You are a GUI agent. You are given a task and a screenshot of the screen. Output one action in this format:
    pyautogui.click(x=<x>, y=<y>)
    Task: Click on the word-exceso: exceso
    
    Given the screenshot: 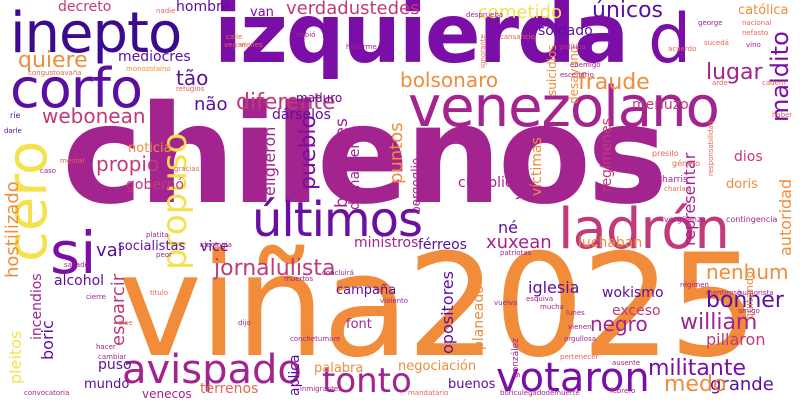 What is the action you would take?
    pyautogui.click(x=636, y=311)
    